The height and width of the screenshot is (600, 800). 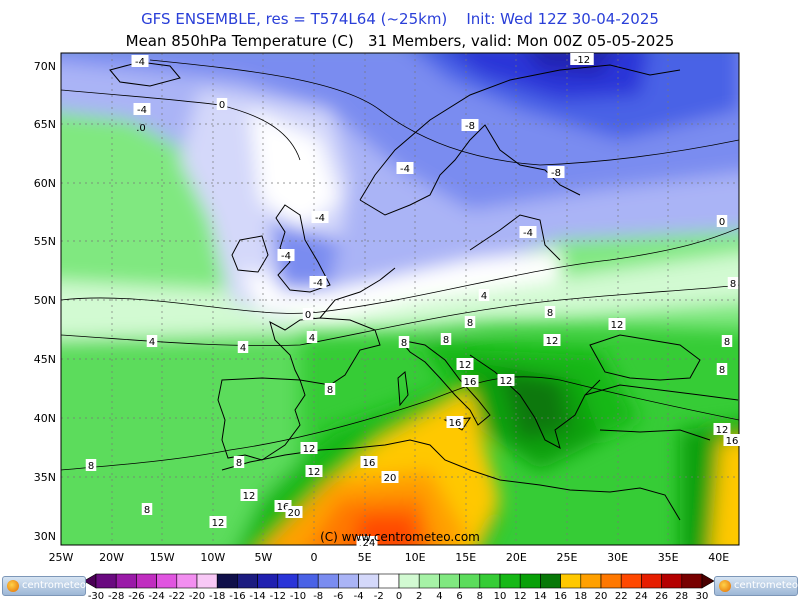 I want to click on logo-text-right: centrometeo, so click(x=766, y=585).